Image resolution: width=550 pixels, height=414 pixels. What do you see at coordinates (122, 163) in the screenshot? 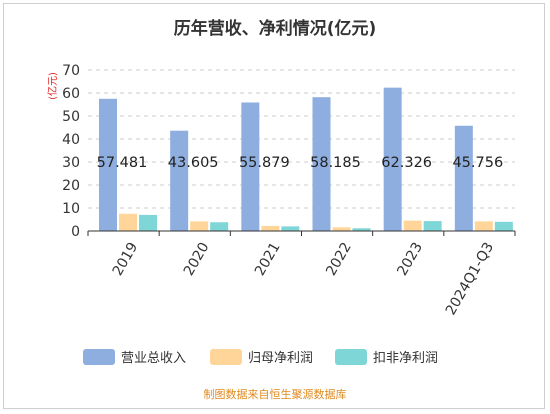
I see `data-label: 57.481` at bounding box center [122, 163].